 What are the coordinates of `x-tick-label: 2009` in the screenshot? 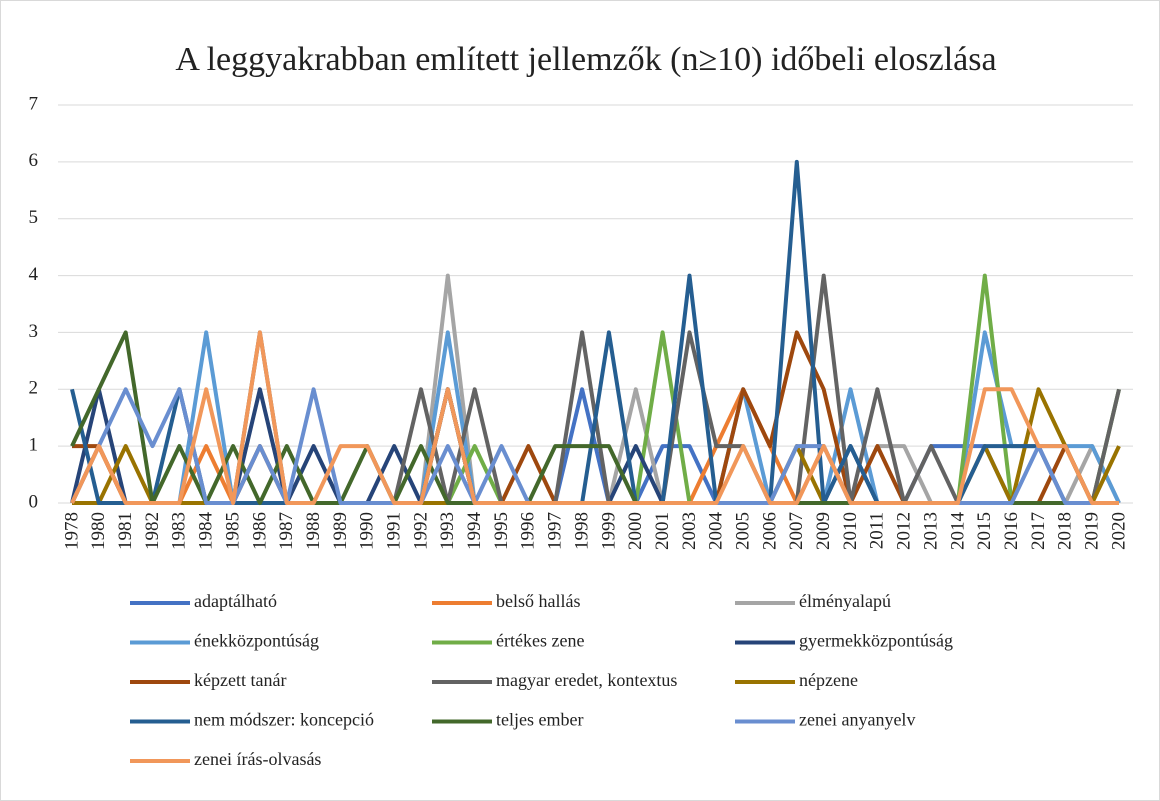 It's located at (823, 531).